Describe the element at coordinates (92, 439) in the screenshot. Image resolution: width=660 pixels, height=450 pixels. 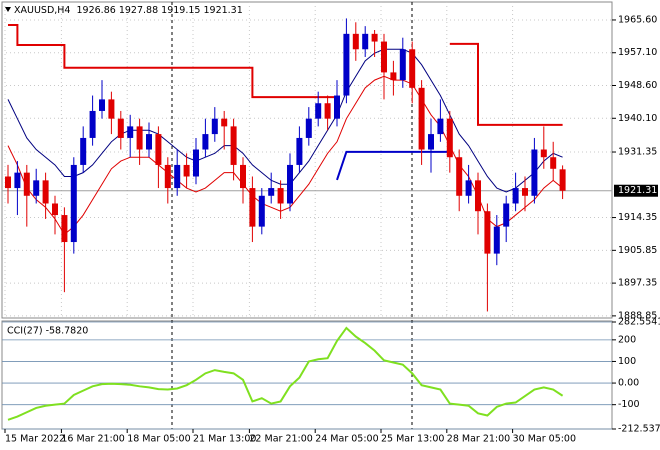
I see `x-tick-label: 16 Mar 21:00` at that location.